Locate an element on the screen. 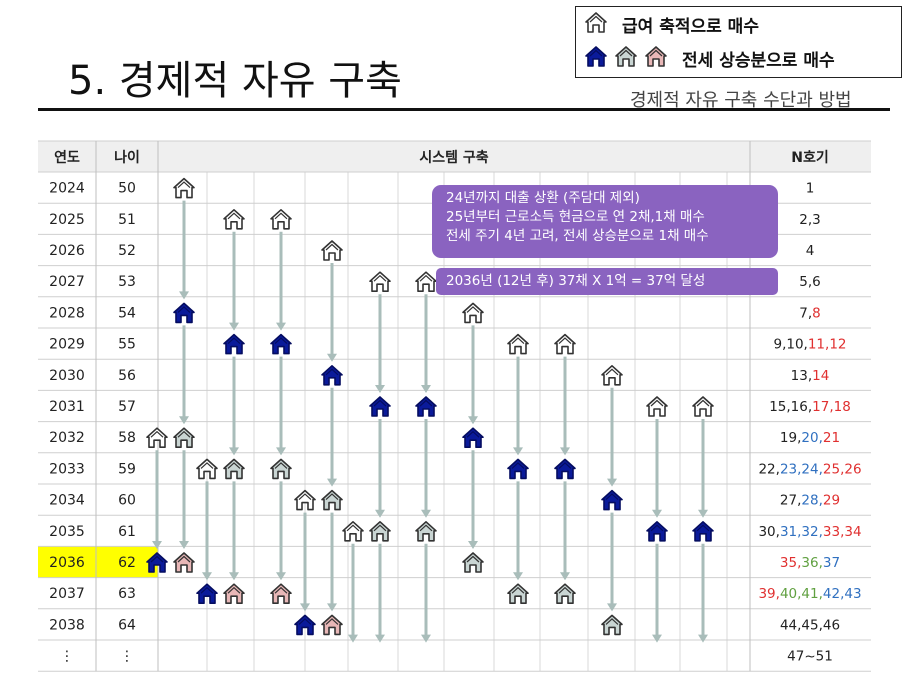 Image resolution: width=912 pixels, height=684 pixels. year-cell: 2033 is located at coordinates (67, 469).